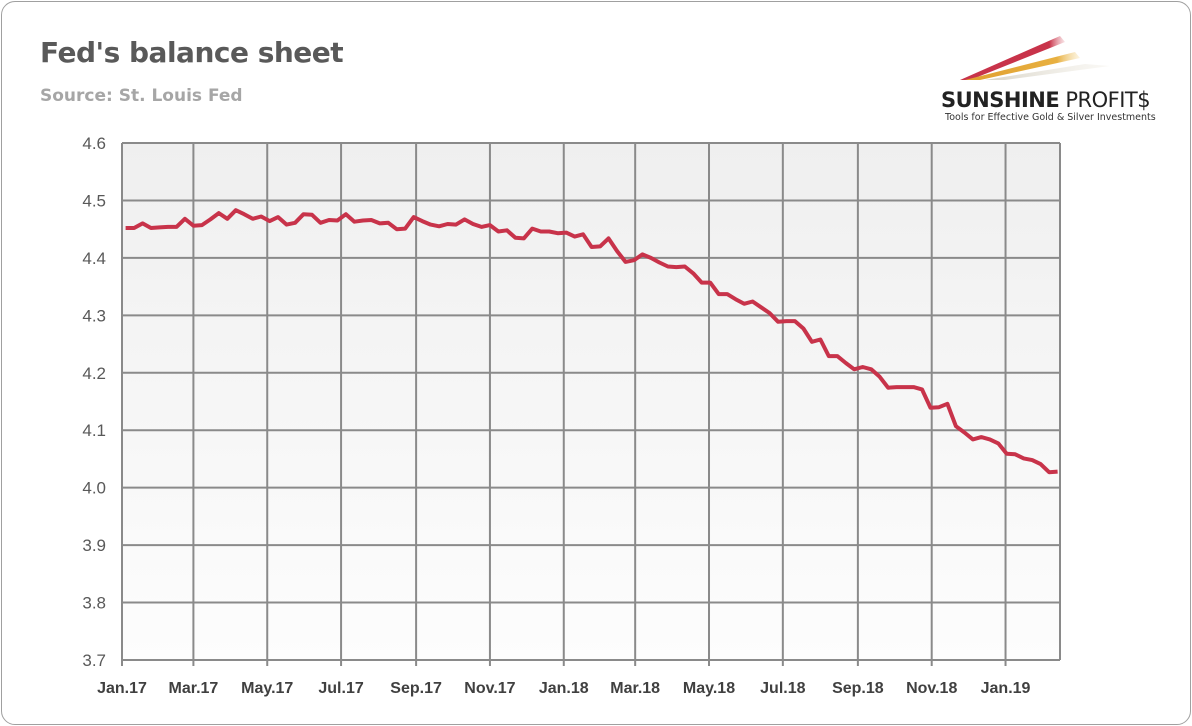  I want to click on x-tick-label: Jul.17, so click(340, 688).